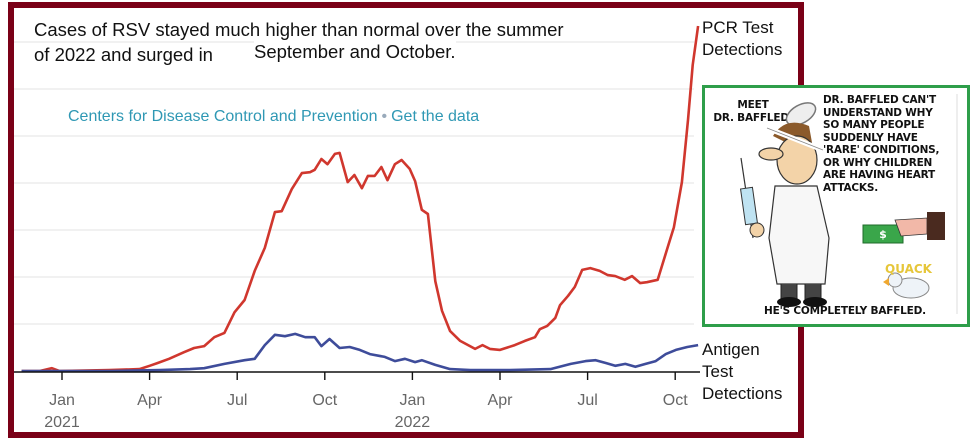  I want to click on quack-text: QUACK, so click(908, 269).